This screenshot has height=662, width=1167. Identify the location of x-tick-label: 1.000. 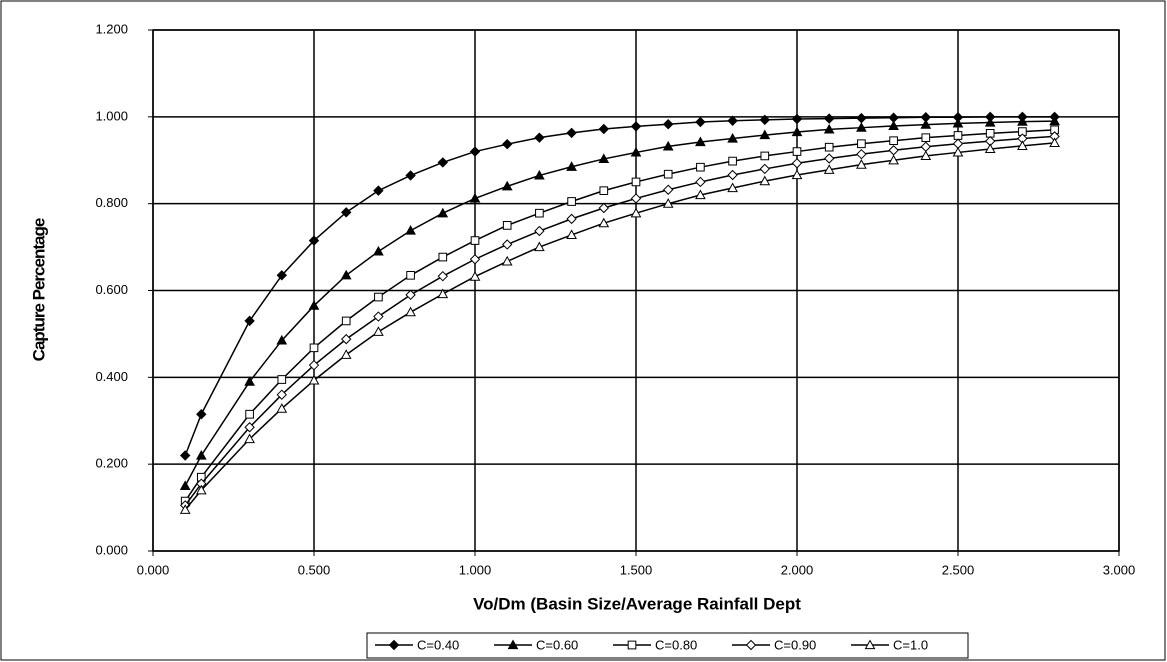
(475, 569).